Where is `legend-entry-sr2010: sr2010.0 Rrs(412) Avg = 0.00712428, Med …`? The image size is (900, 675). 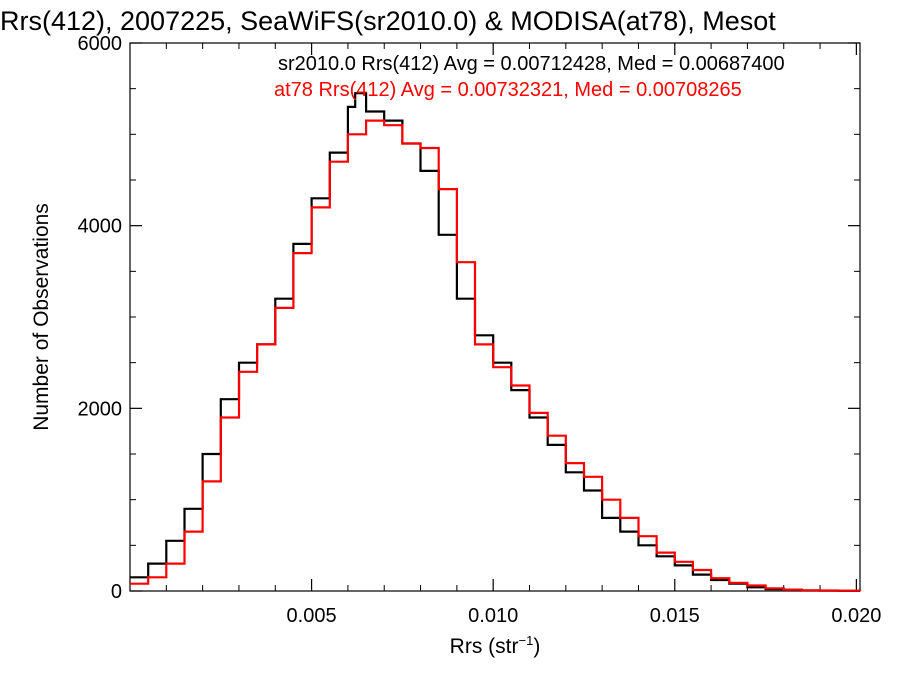 legend-entry-sr2010: sr2010.0 Rrs(412) Avg = 0.00712428, Med … is located at coordinates (531, 64).